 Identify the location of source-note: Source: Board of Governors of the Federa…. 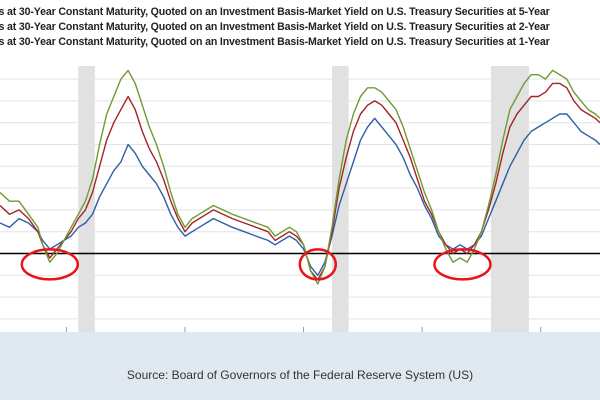
(300, 375).